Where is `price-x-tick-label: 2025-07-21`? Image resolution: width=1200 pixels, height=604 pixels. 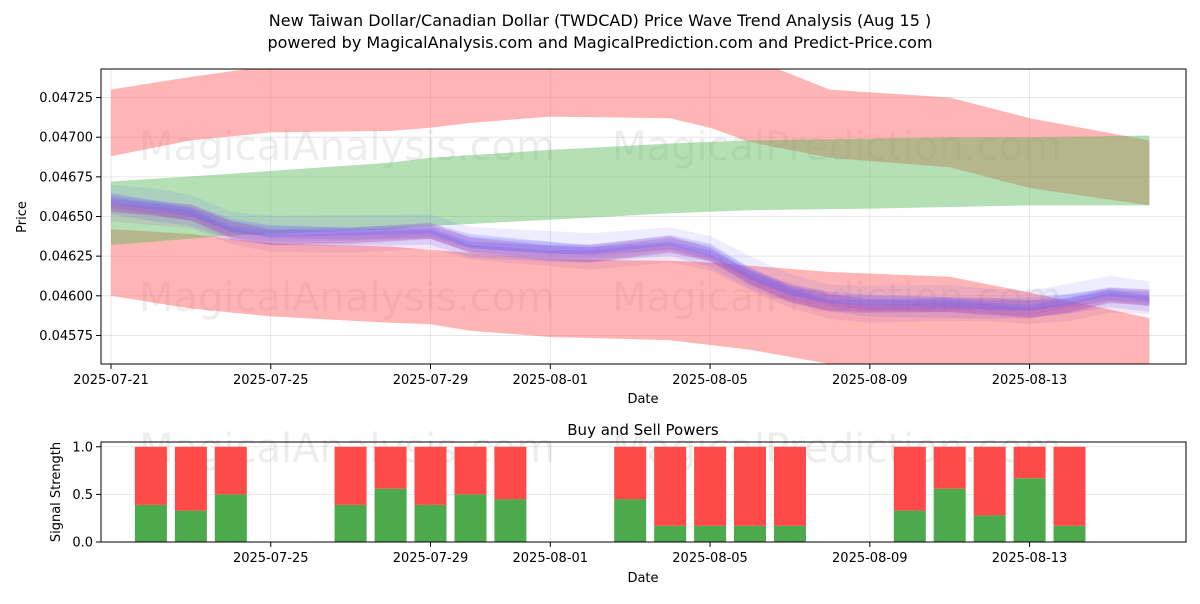
price-x-tick-label: 2025-07-21 is located at coordinates (111, 380).